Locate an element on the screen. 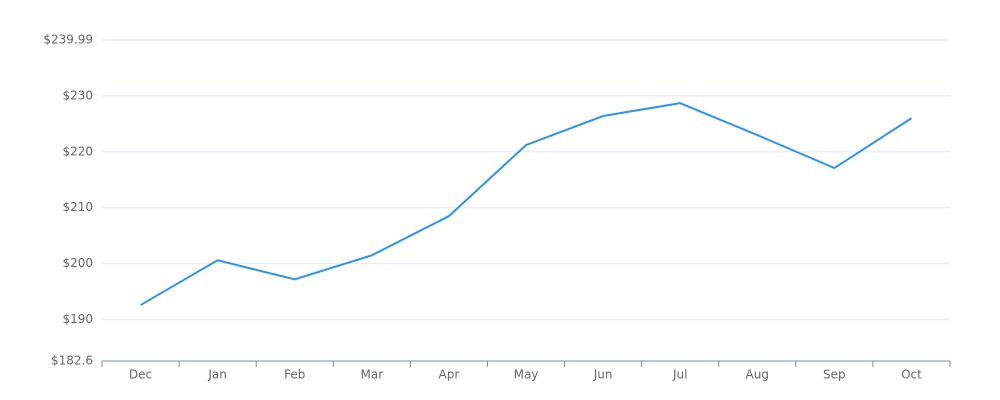 This screenshot has width=1000, height=400. x-tick-label: Jul is located at coordinates (679, 375).